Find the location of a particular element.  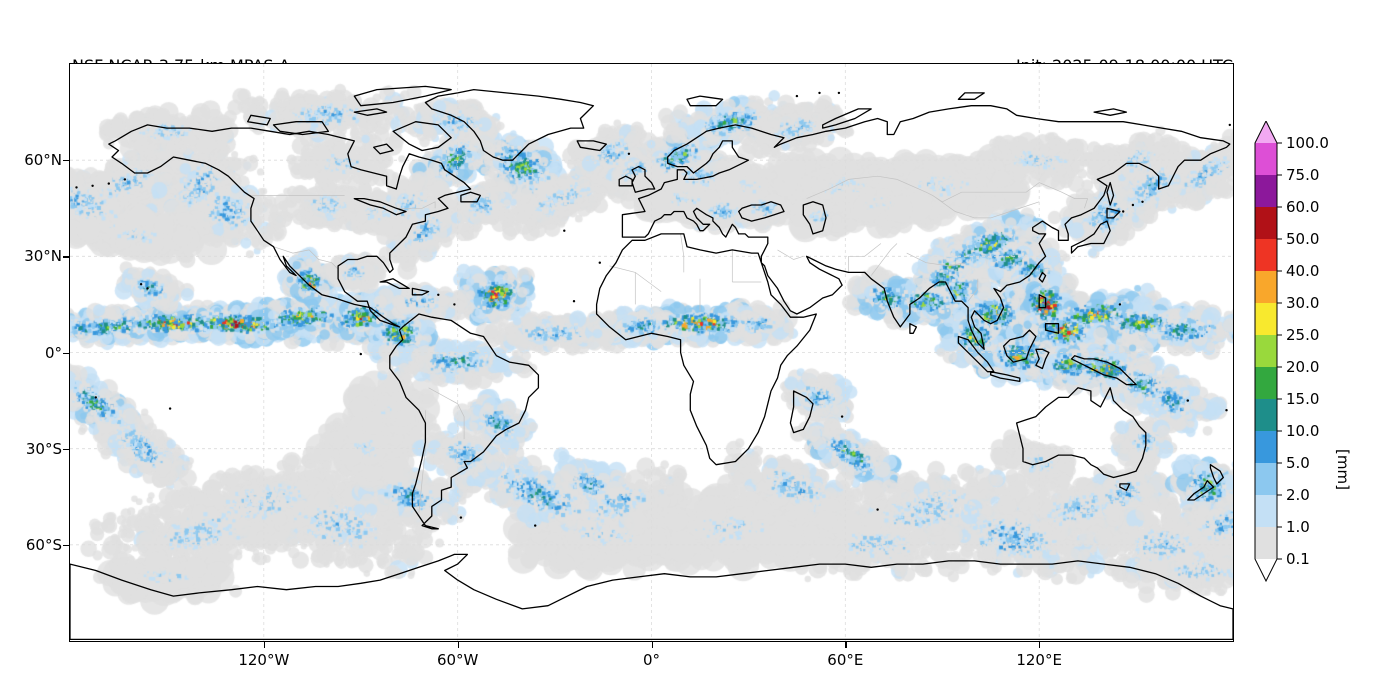

y-axis-tick-label: 60°N is located at coordinates (43, 160).